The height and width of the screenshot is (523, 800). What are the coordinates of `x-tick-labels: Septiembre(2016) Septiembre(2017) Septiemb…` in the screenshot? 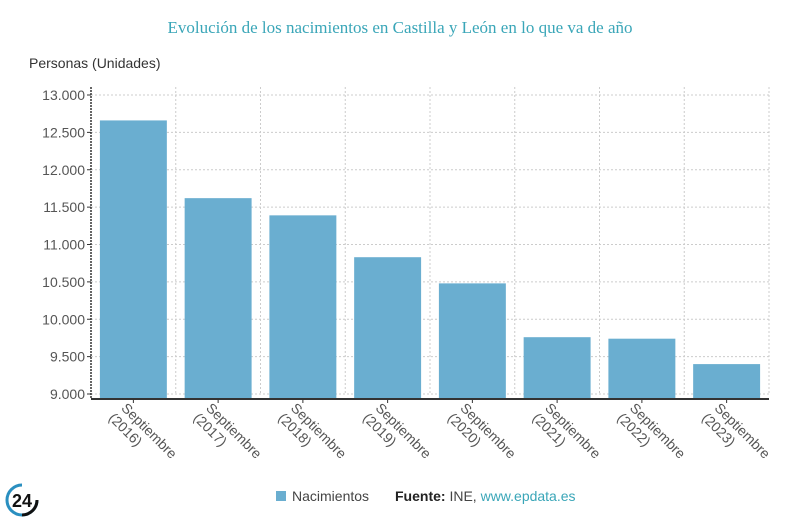 It's located at (440, 430).